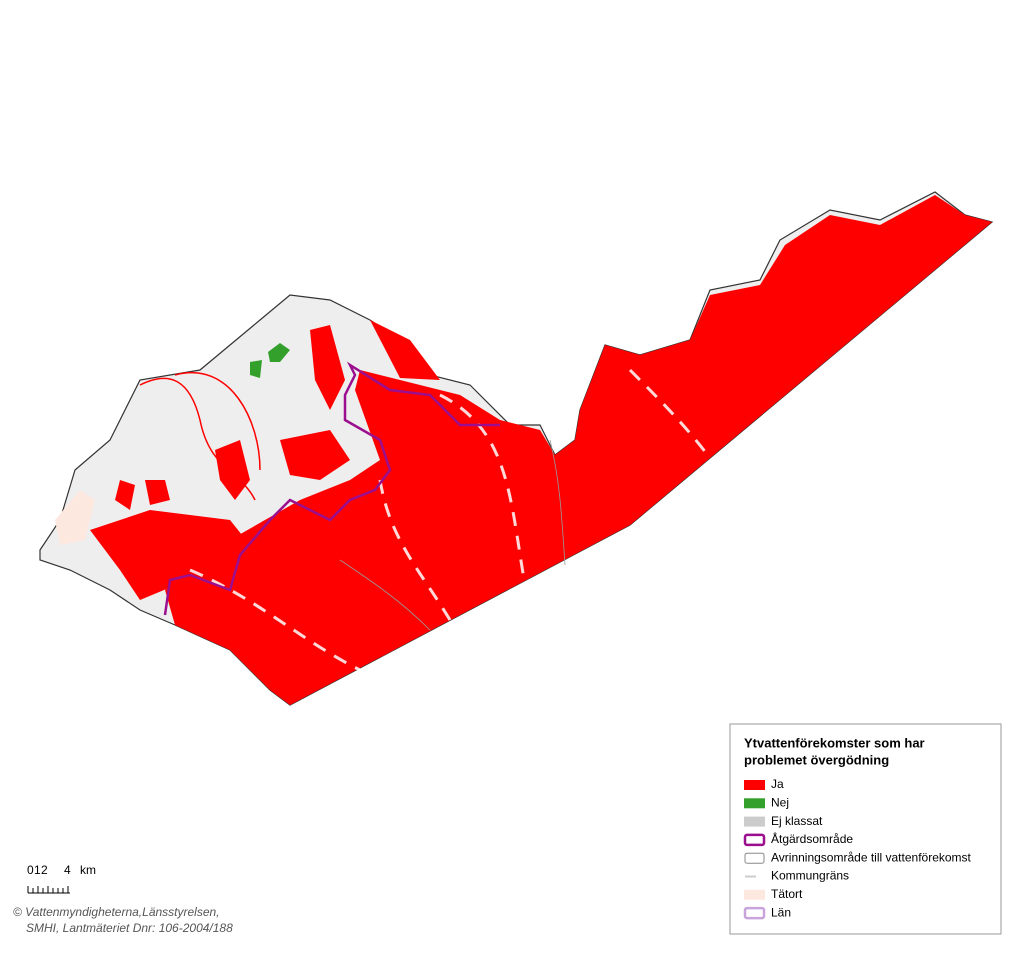 This screenshot has width=1024, height=975. I want to click on action-area-border, so click(331, 488).